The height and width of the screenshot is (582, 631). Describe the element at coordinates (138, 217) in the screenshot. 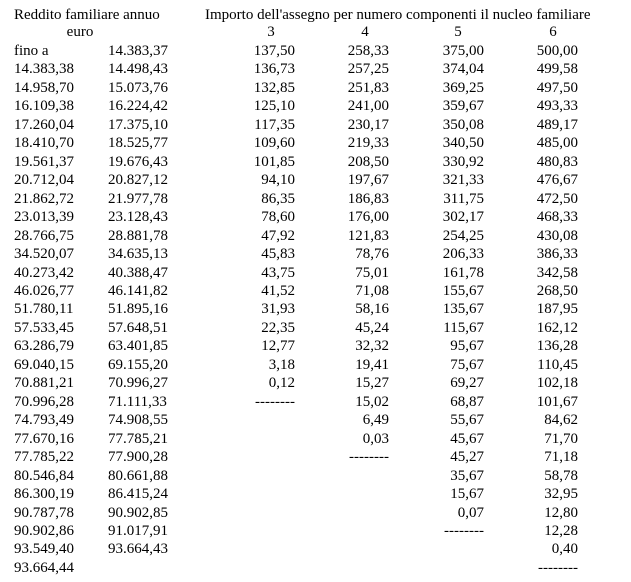

I see `income-to: 23.128,43` at that location.